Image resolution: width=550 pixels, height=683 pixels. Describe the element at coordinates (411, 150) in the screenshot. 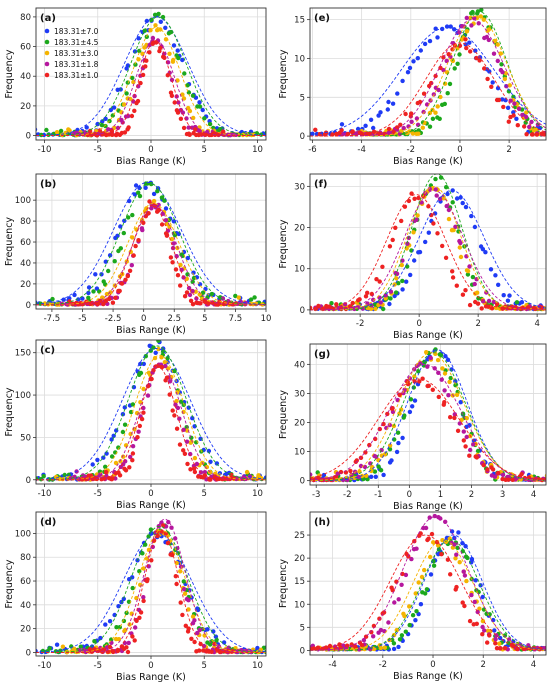

I see `x-tick-label: -2` at that location.